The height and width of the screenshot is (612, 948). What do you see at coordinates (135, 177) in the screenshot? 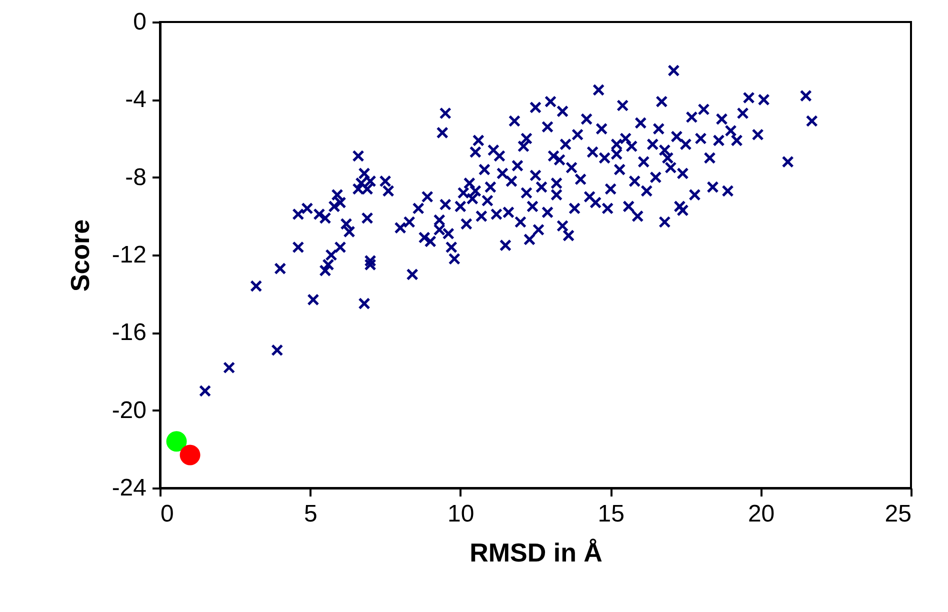
I see `y-tick-label: -8` at bounding box center [135, 177].